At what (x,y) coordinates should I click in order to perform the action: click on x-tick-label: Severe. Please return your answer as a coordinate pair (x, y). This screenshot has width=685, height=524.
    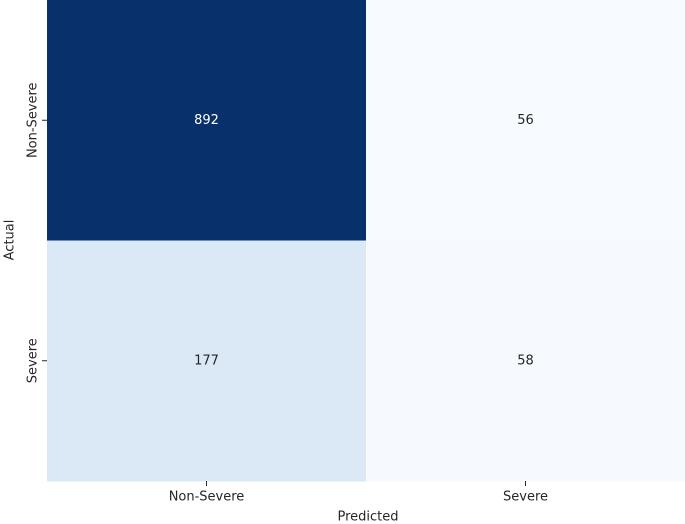
    Looking at the image, I should click on (525, 497).